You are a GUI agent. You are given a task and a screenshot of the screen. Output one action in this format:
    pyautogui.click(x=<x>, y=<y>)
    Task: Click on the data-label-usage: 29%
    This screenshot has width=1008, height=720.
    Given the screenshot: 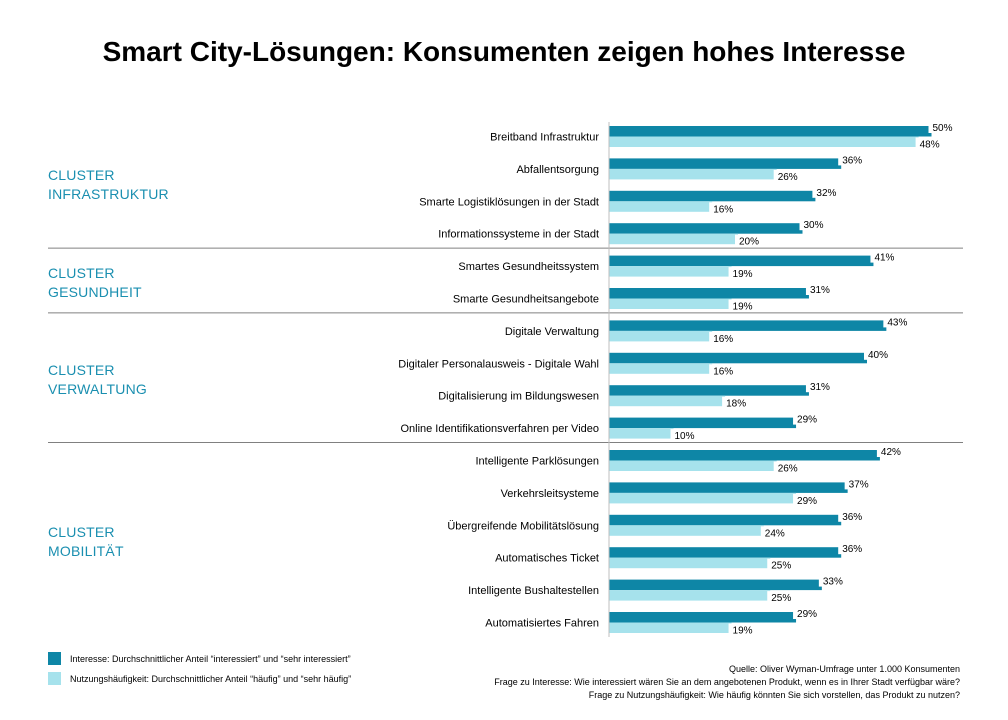 What is the action you would take?
    pyautogui.click(x=807, y=501)
    